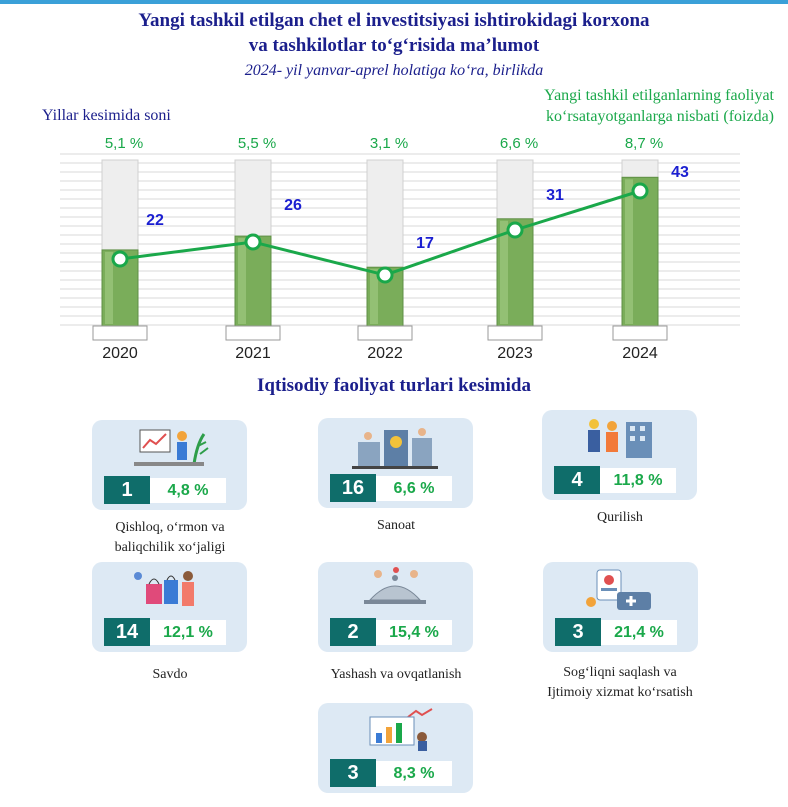  I want to click on sector-percent: 15,4 %, so click(414, 632).